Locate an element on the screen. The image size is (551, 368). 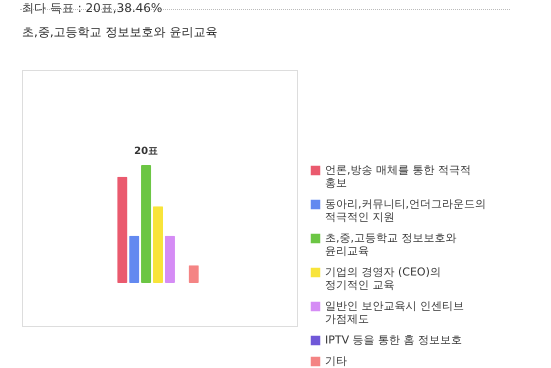
legend-label: 기타 is located at coordinates (336, 361).